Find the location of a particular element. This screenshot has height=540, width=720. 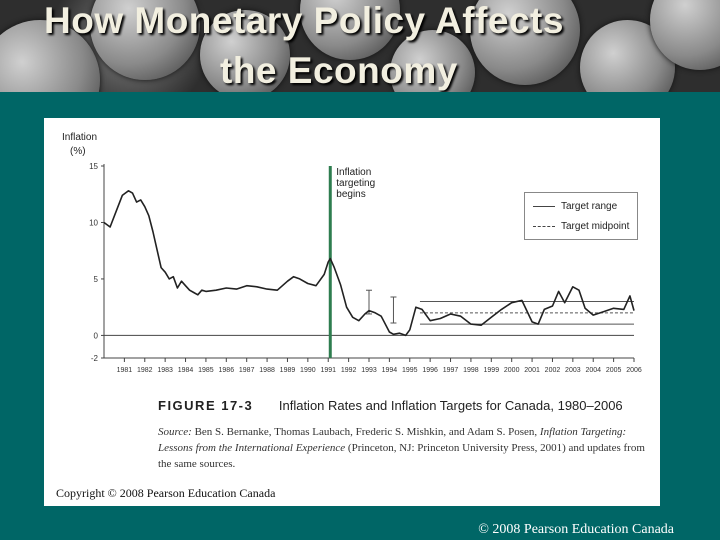

source-label: Source: is located at coordinates (175, 432).